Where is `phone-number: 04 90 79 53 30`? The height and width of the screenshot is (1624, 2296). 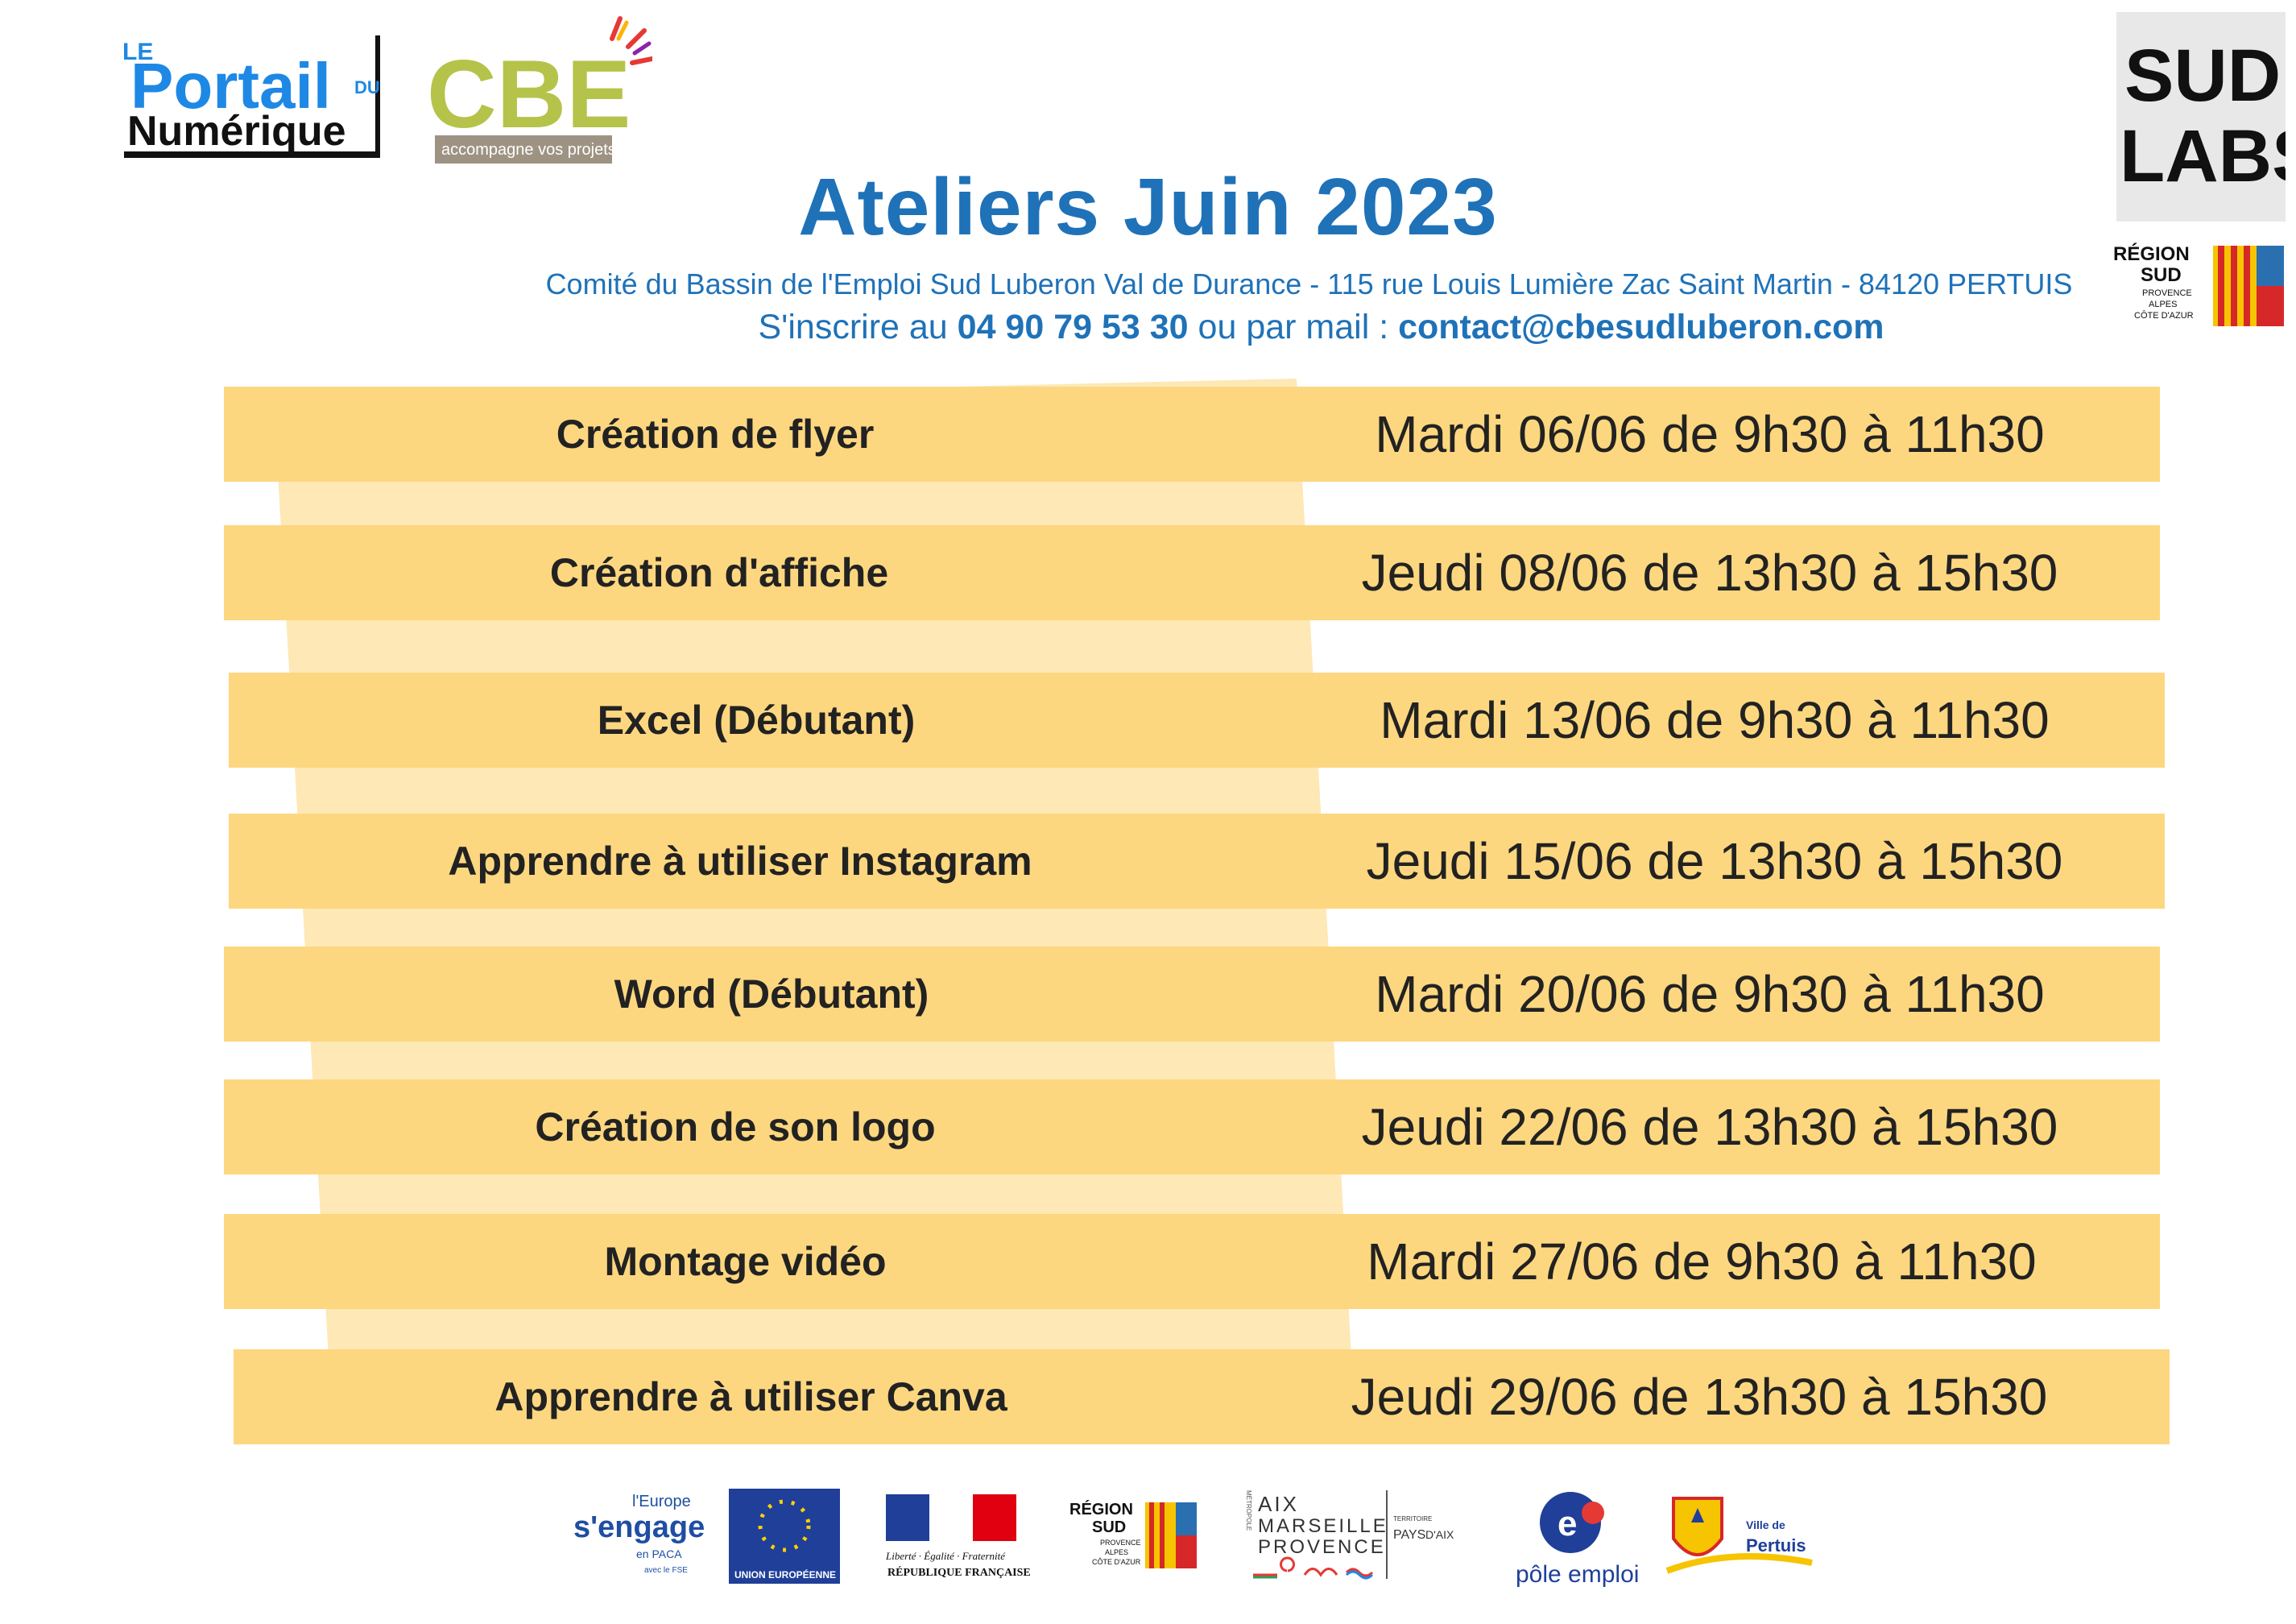 phone-number: 04 90 79 53 30 is located at coordinates (1073, 327).